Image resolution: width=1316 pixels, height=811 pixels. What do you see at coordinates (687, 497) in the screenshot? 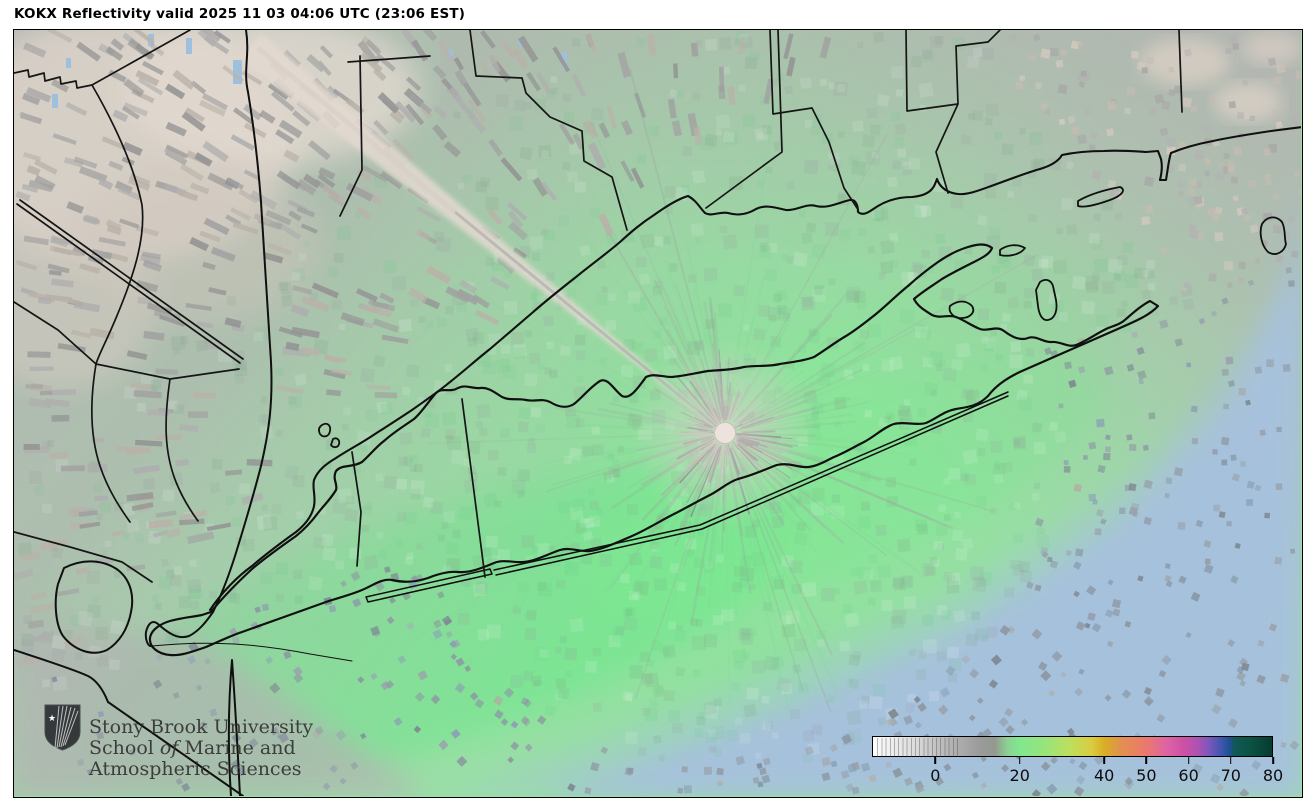
I see `barrier-islands` at bounding box center [687, 497].